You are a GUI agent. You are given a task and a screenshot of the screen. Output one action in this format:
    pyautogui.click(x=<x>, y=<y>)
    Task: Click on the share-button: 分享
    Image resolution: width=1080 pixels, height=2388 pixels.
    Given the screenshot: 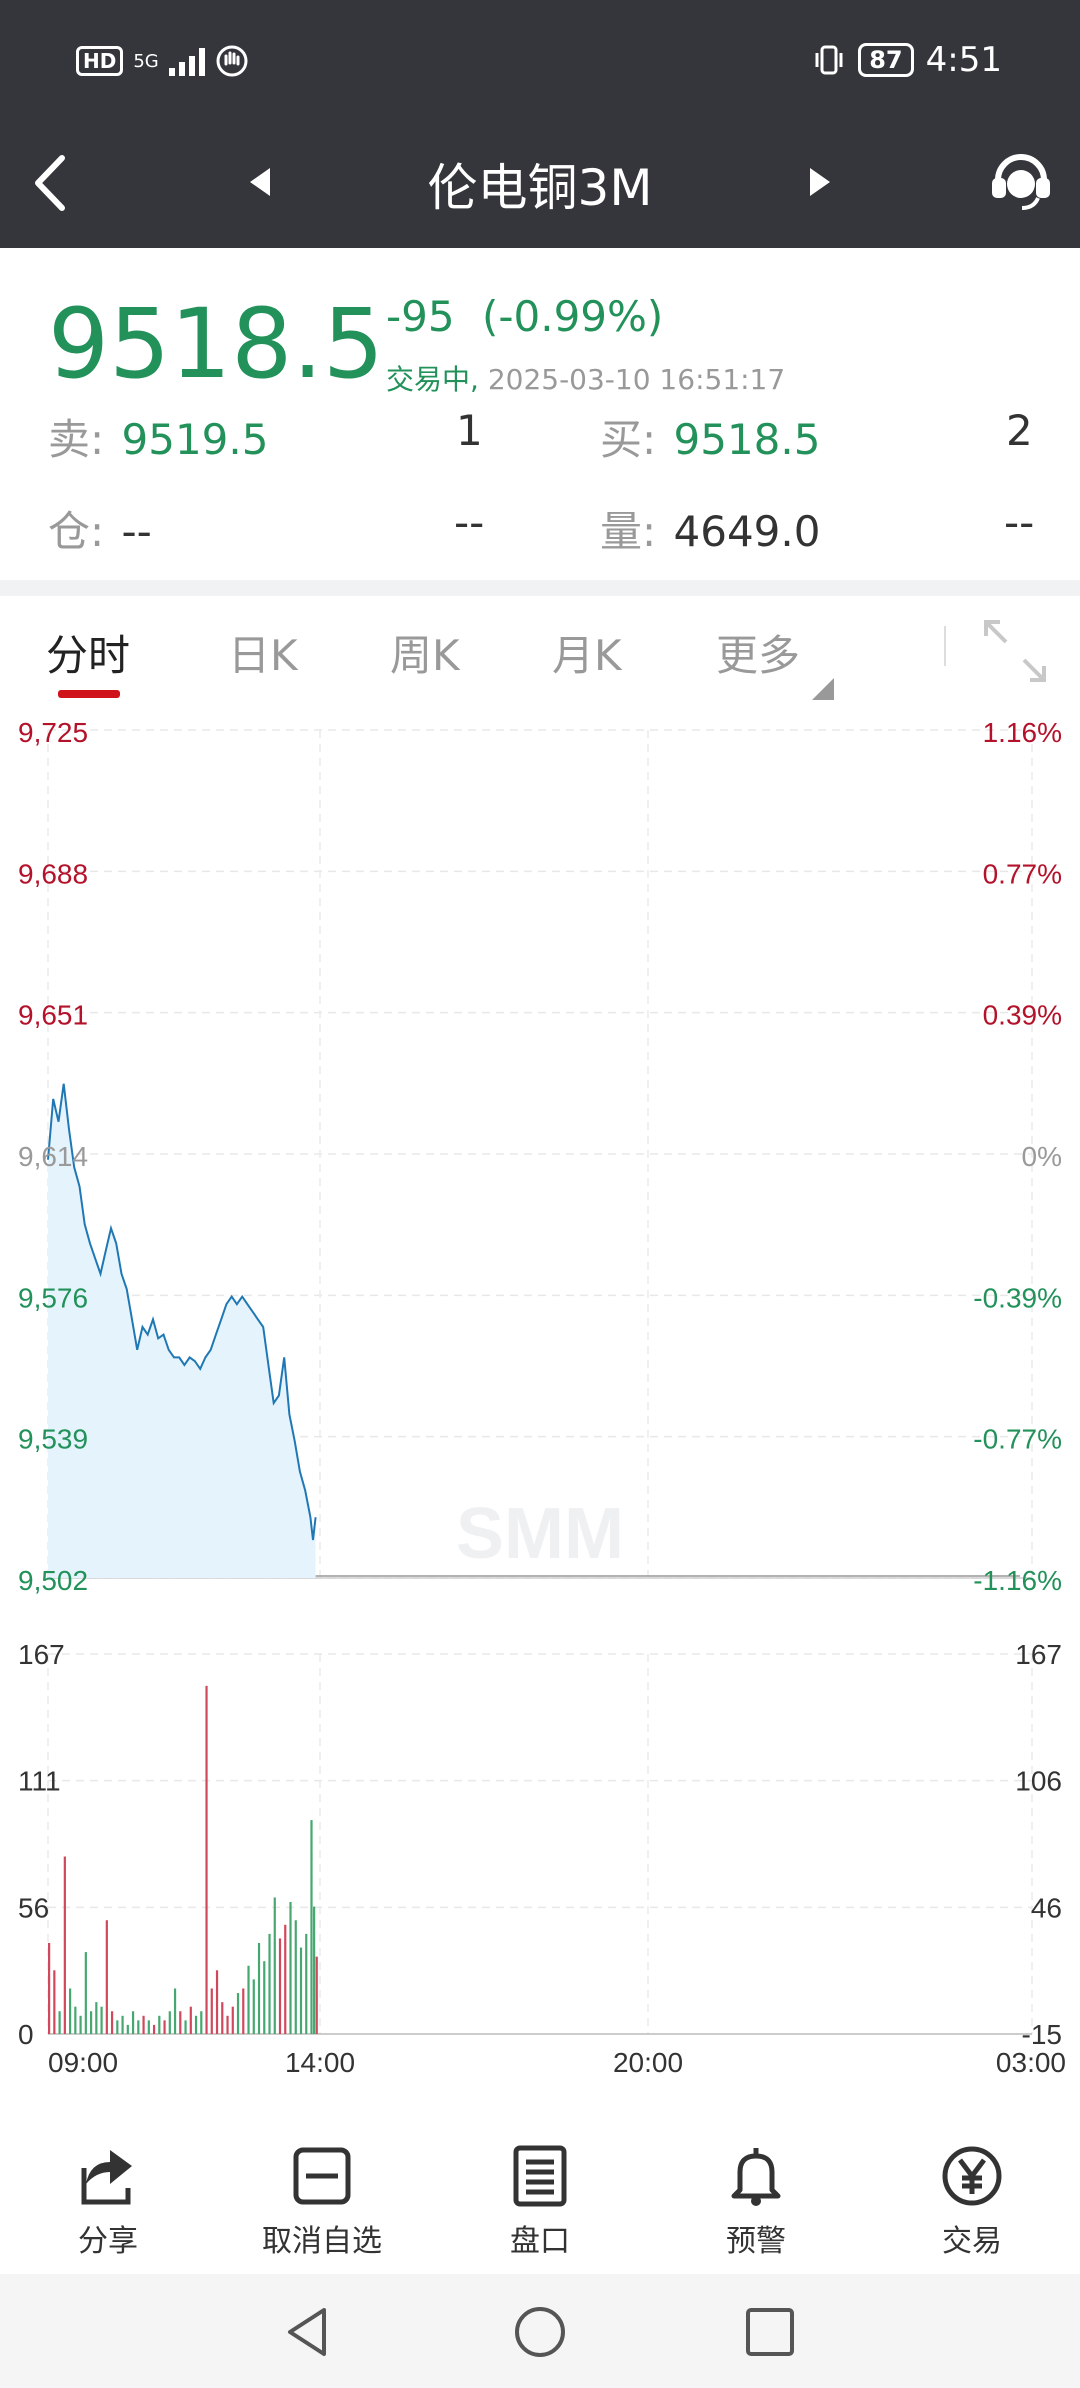 What is the action you would take?
    pyautogui.click(x=108, y=2202)
    